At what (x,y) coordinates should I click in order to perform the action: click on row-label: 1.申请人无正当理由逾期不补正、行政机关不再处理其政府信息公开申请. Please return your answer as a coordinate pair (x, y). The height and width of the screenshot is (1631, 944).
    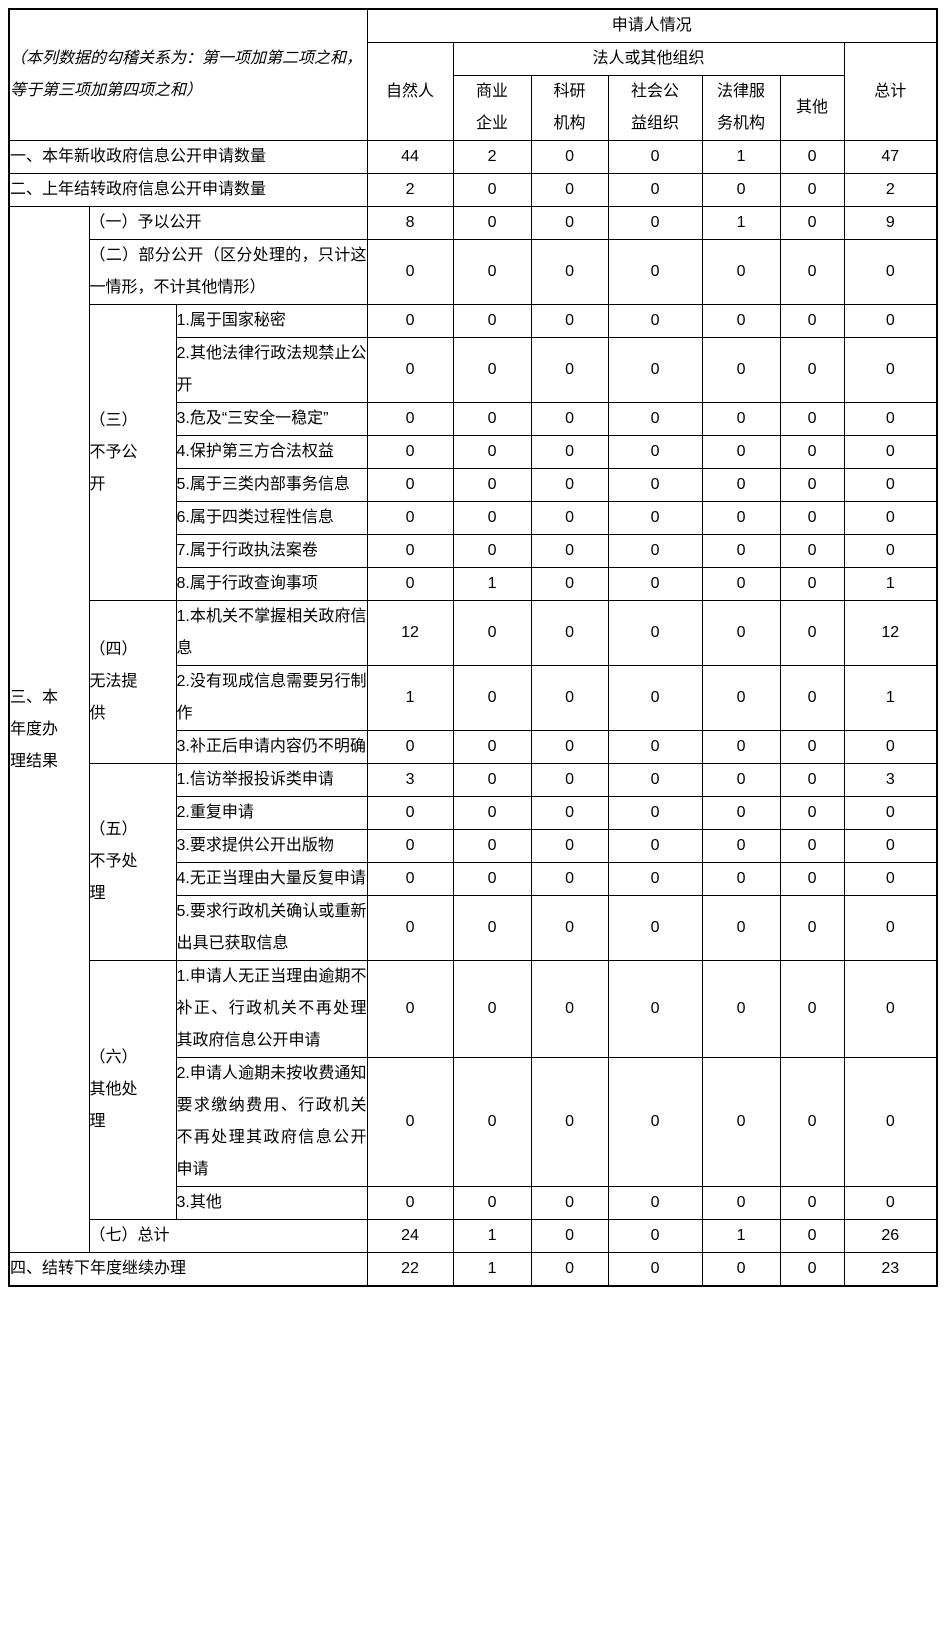
    Looking at the image, I should click on (271, 1009).